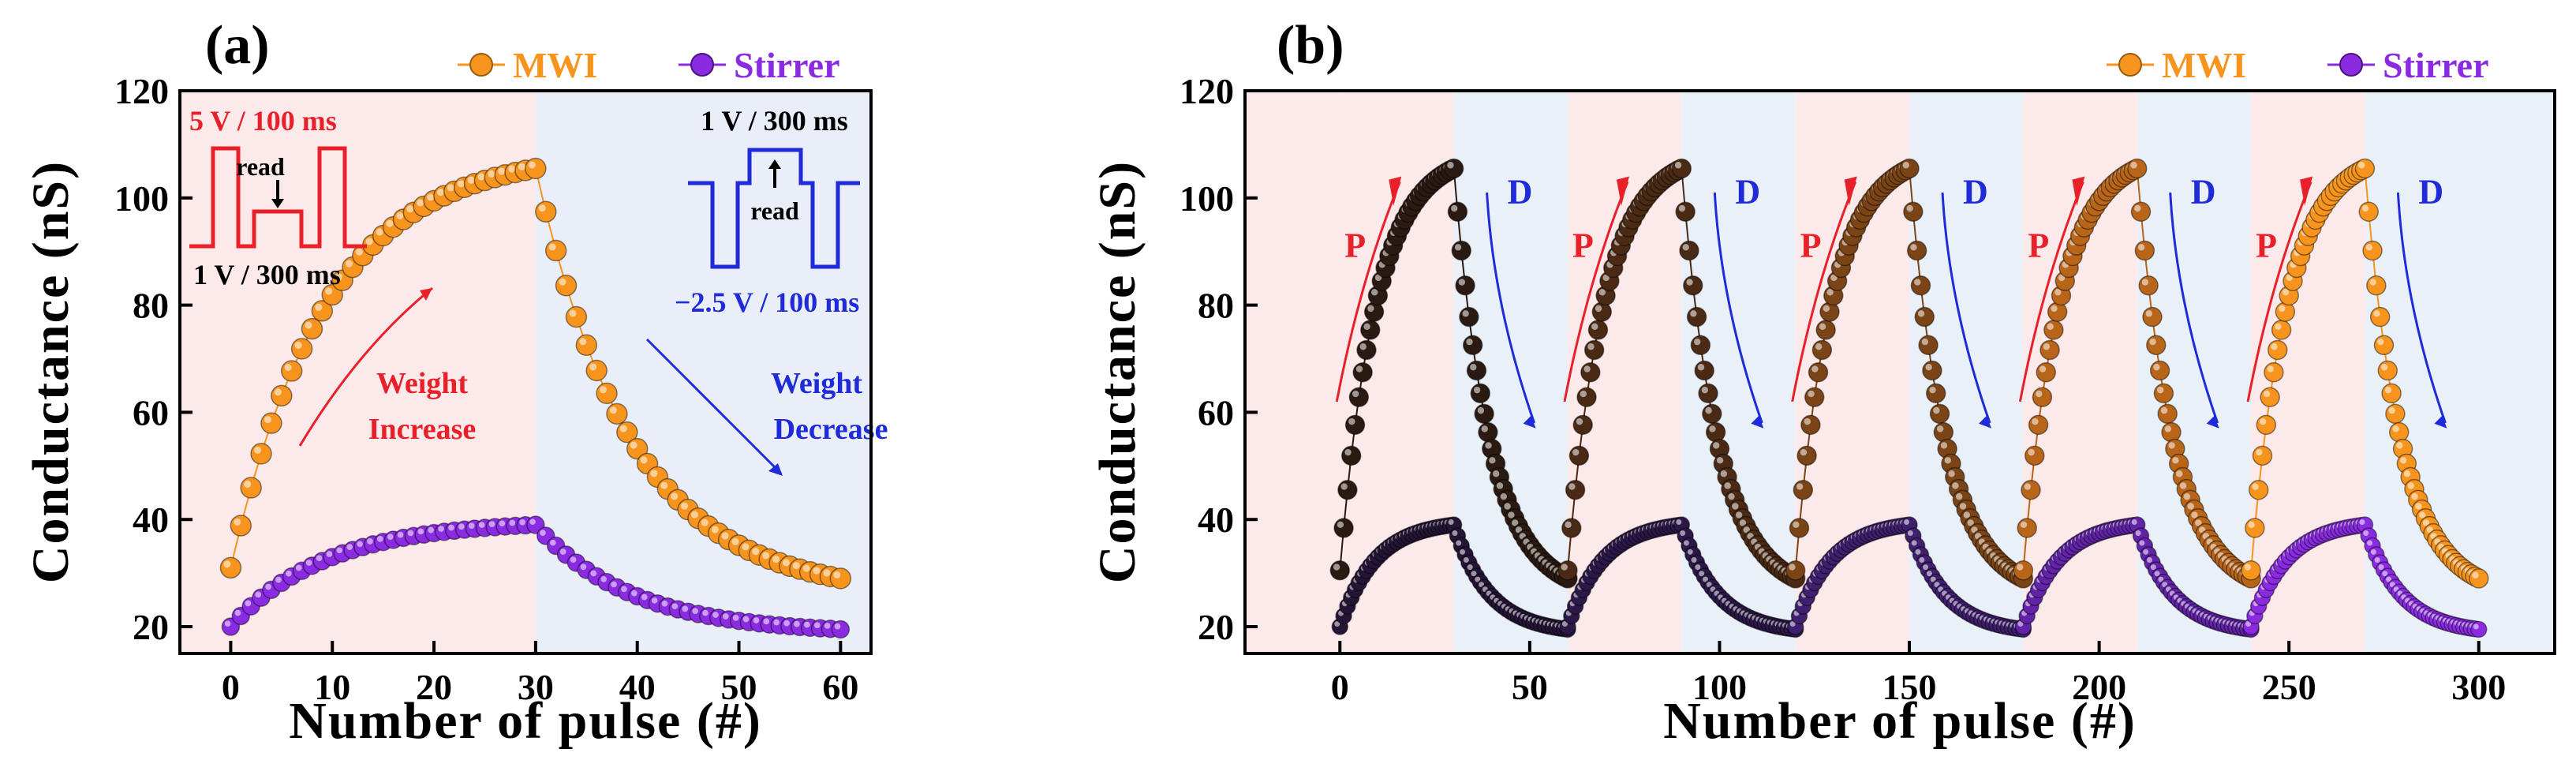 This screenshot has height=775, width=2576. I want to click on x-tick-label: 250, so click(2289, 687).